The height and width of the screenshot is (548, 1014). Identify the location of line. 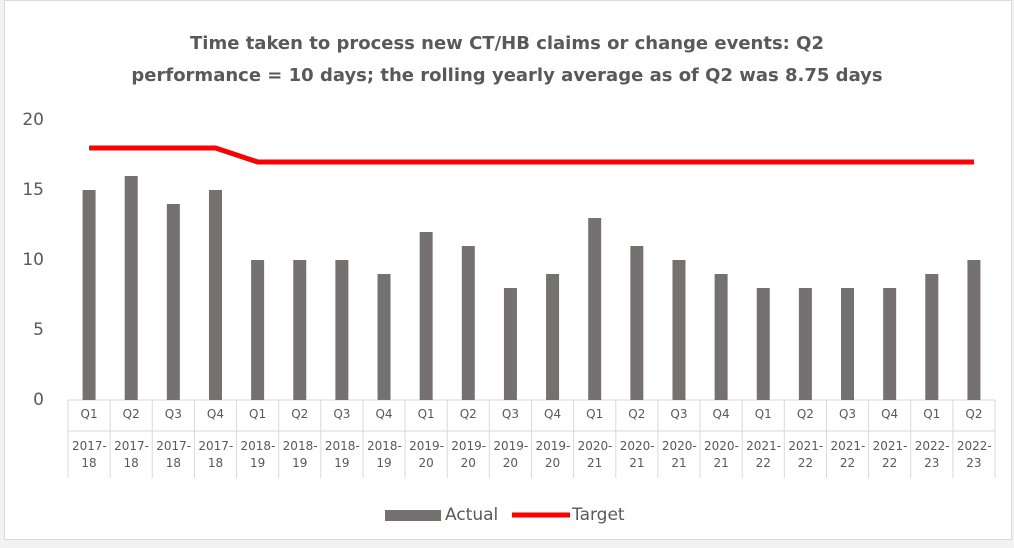
(531, 155).